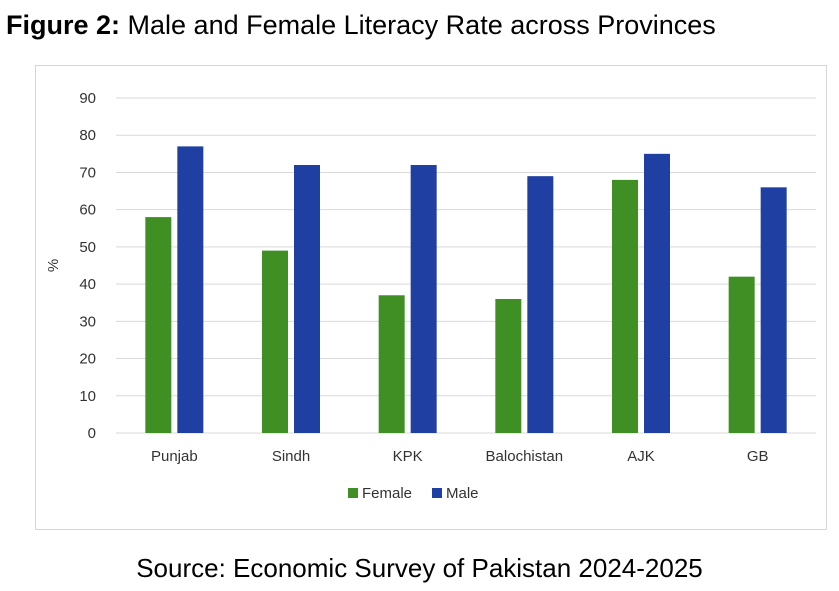  Describe the element at coordinates (87, 98) in the screenshot. I see `y-tick-label: 90` at that location.